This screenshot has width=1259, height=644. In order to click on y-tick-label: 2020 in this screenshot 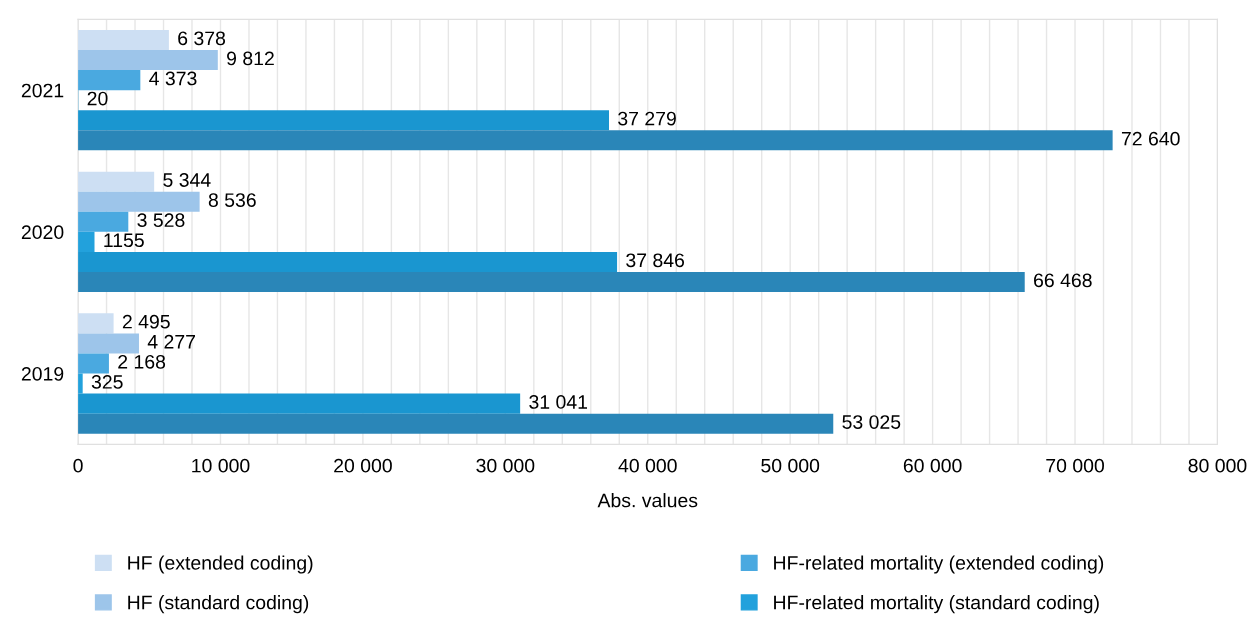, I will do `click(42, 232)`.